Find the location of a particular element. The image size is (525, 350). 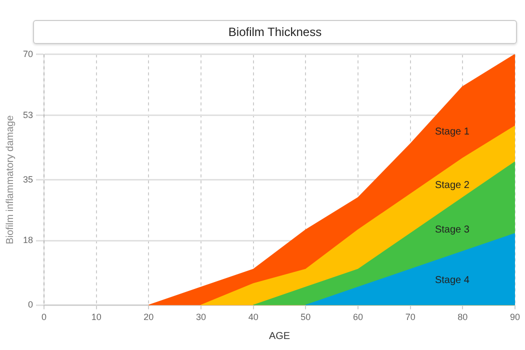

x-axis-title: AGE is located at coordinates (279, 336).